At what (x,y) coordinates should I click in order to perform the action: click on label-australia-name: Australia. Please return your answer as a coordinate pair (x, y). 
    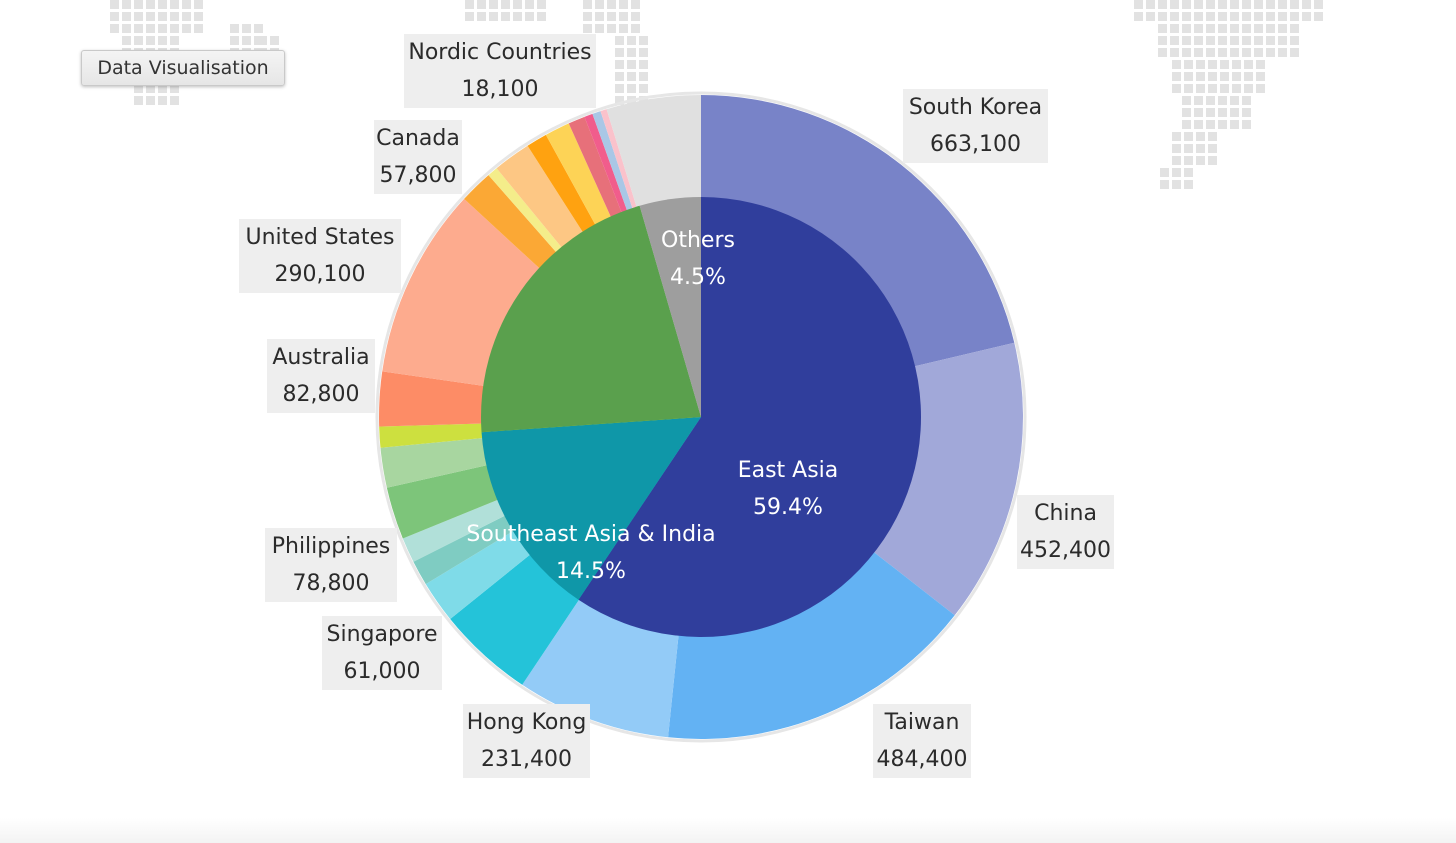
    Looking at the image, I should click on (321, 357).